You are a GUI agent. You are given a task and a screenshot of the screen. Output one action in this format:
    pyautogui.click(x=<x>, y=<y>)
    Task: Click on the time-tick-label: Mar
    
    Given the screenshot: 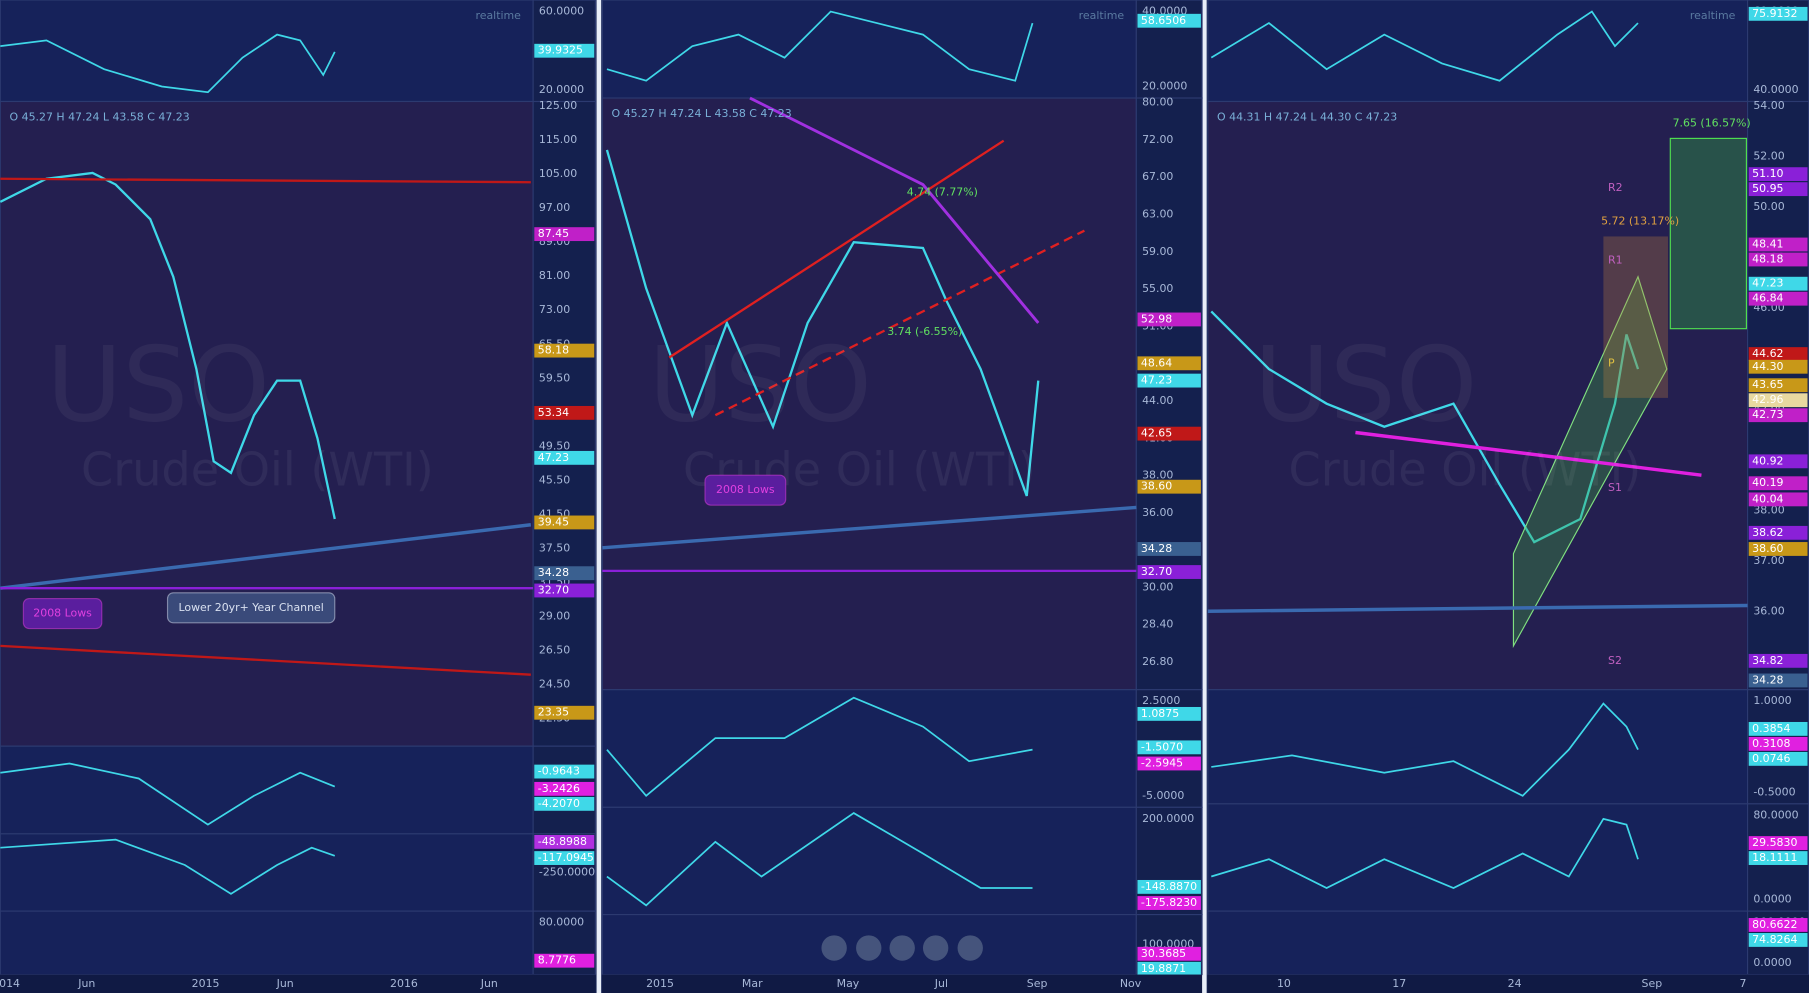 What is the action you would take?
    pyautogui.click(x=752, y=983)
    